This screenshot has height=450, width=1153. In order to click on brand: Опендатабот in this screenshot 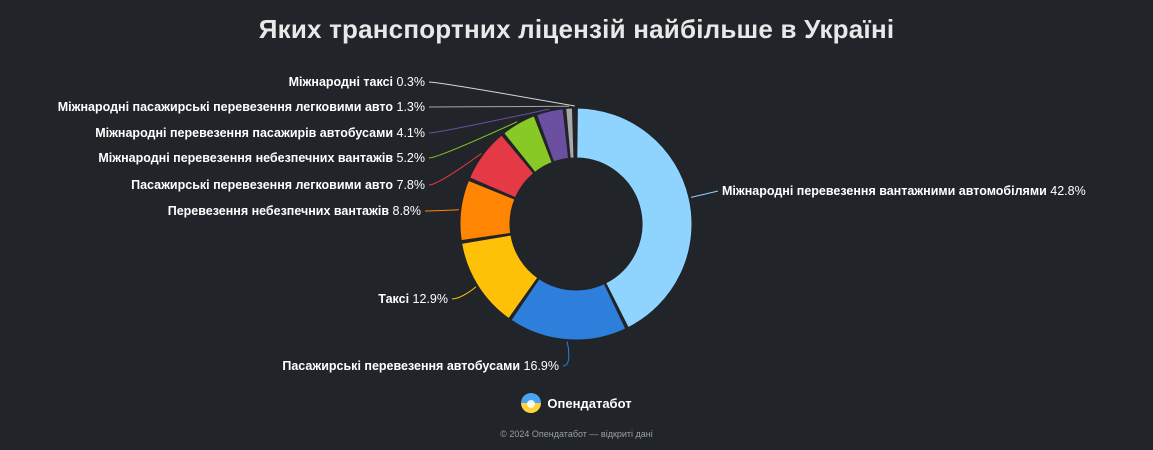, I will do `click(576, 403)`.